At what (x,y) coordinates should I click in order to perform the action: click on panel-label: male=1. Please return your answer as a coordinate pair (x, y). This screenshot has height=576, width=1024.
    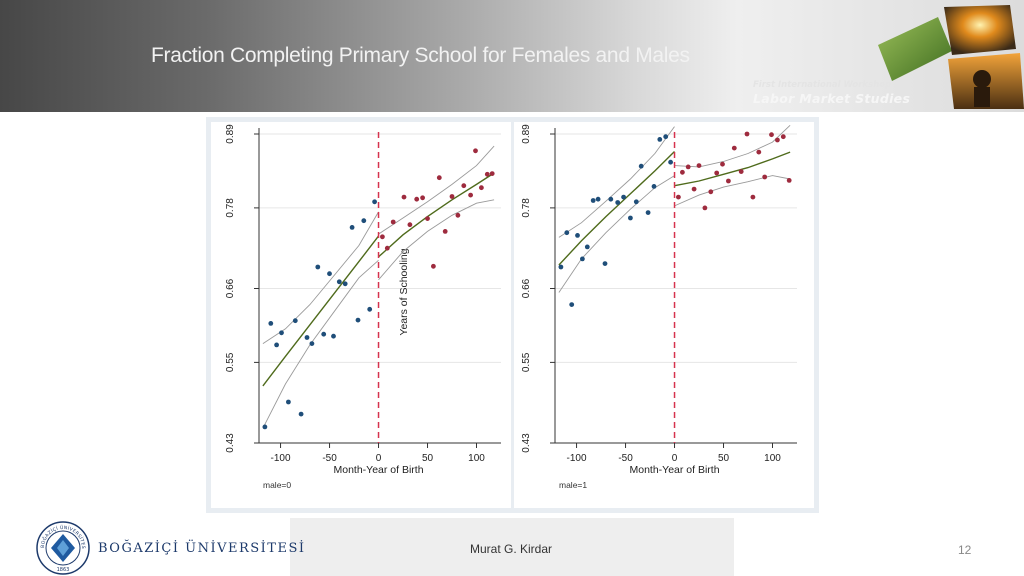
    Looking at the image, I should click on (573, 485).